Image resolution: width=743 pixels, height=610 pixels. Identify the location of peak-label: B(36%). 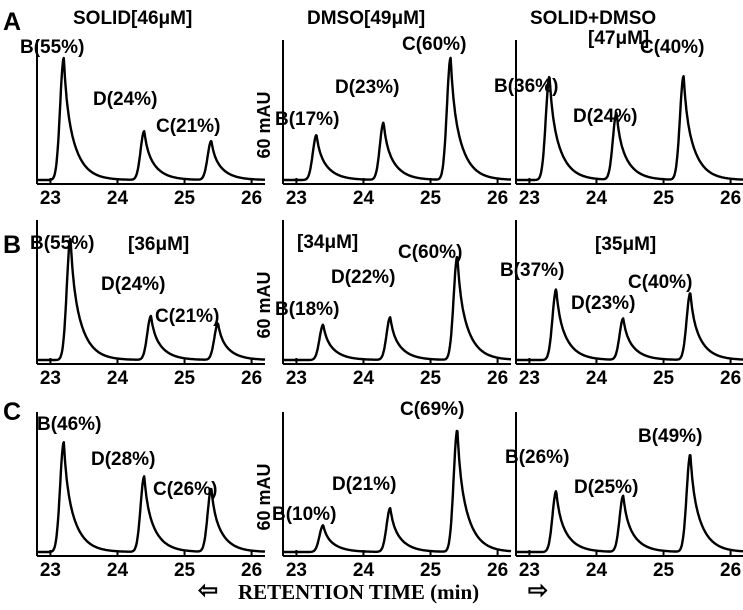
(526, 86).